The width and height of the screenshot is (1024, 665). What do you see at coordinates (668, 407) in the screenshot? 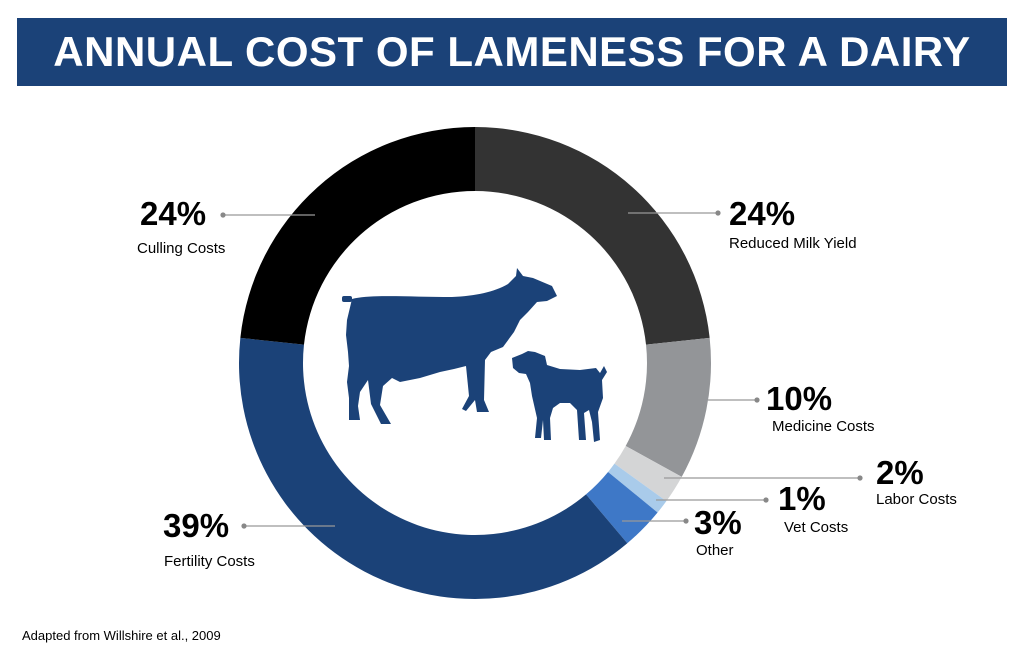
I see `donut-slice-medicine-costs` at bounding box center [668, 407].